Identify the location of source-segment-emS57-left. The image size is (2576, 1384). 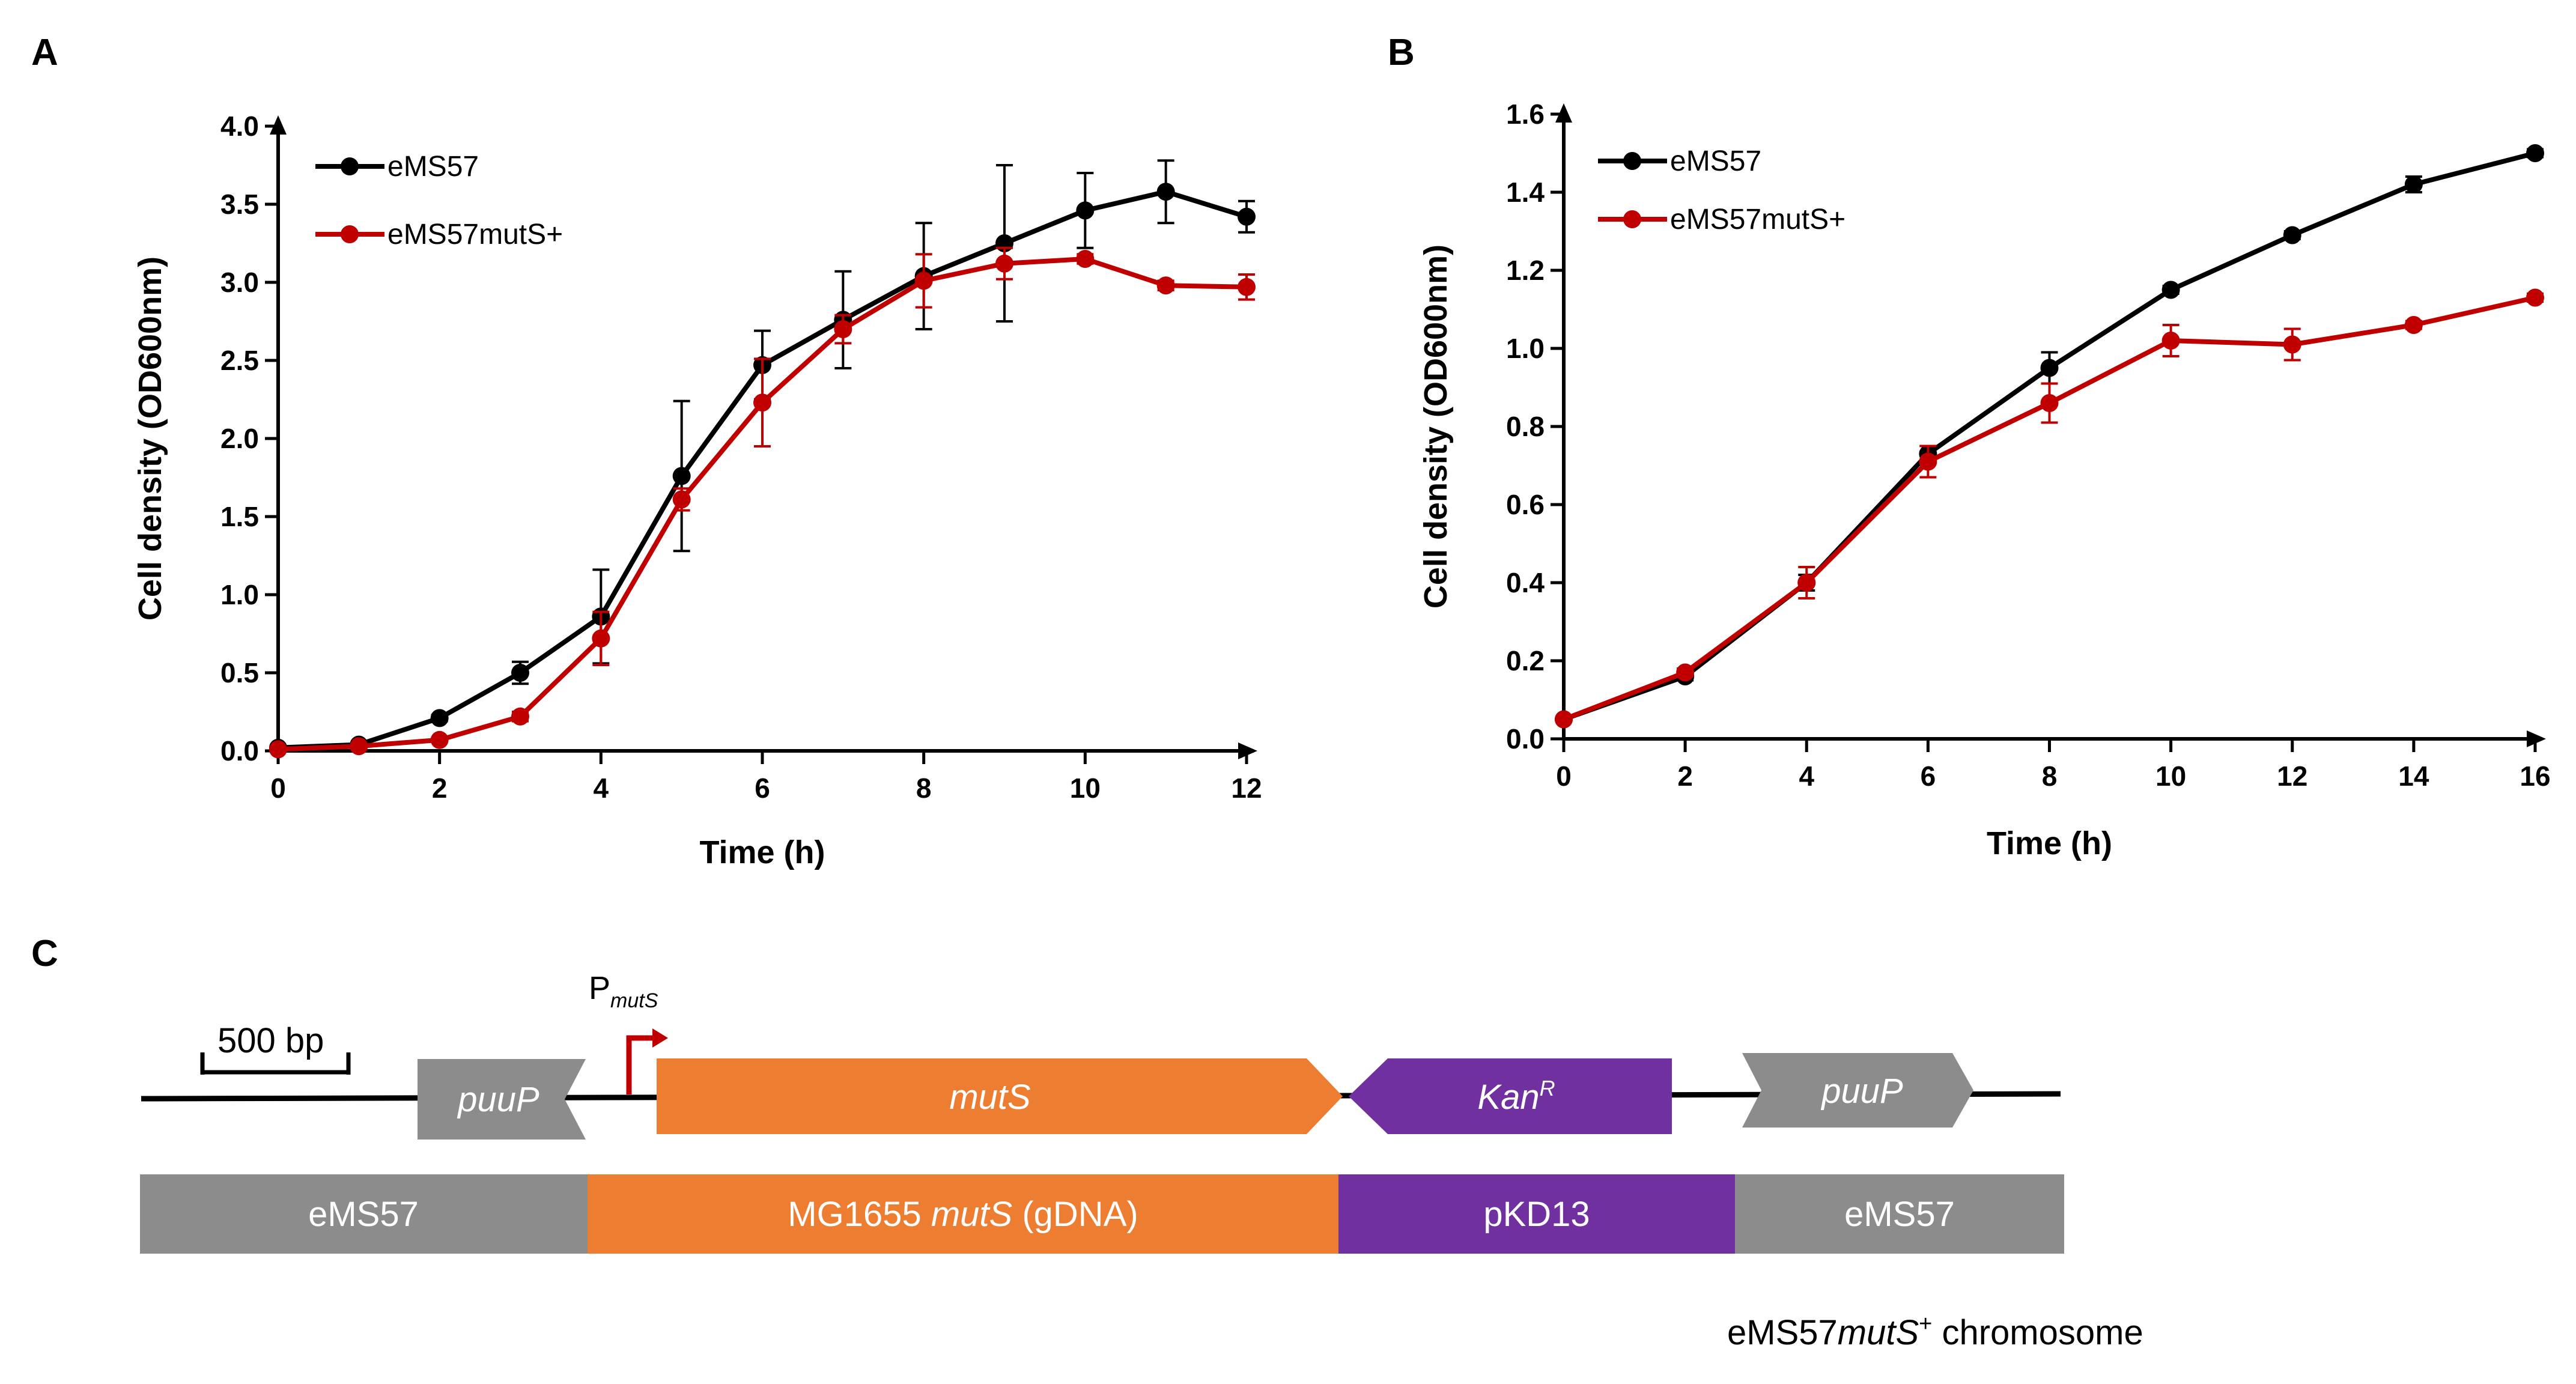
(364, 1214).